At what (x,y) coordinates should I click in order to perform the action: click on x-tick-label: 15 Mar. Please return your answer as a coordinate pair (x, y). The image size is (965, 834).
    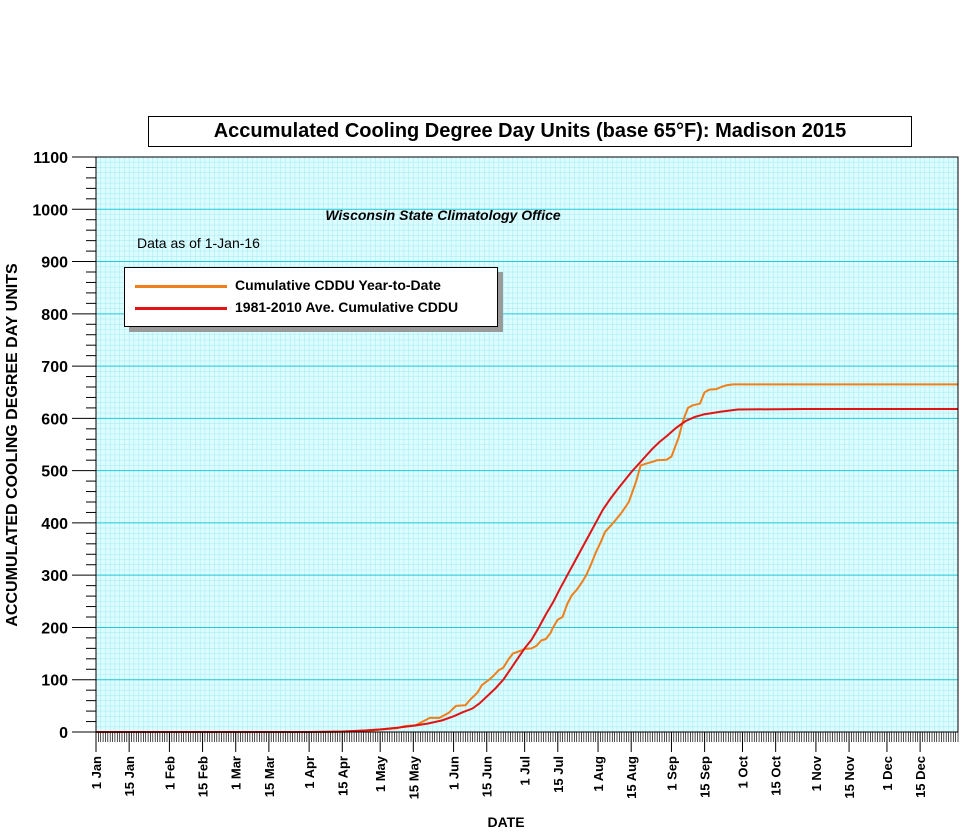
    Looking at the image, I should click on (269, 776).